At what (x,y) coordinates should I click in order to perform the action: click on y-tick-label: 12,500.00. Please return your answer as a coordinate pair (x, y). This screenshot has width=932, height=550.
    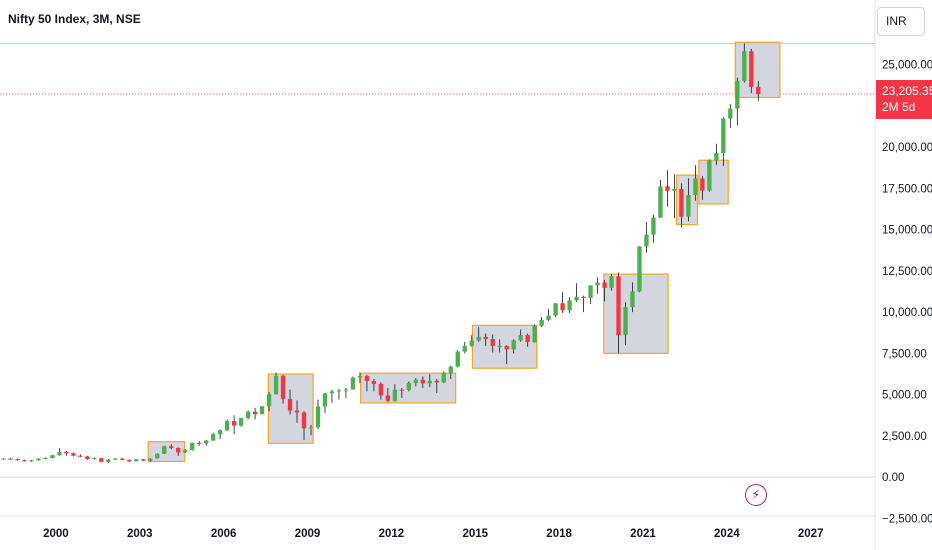
    Looking at the image, I should click on (907, 272).